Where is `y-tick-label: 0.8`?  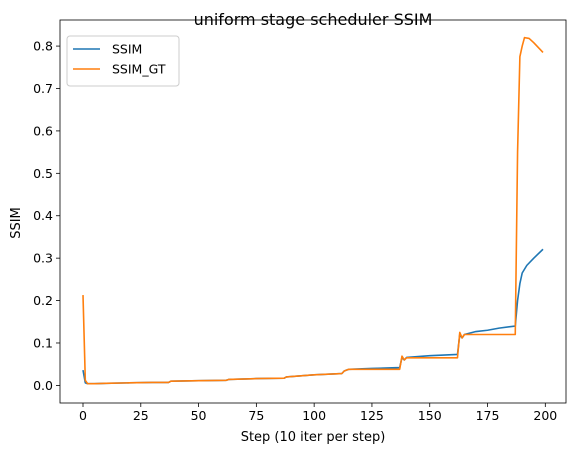 y-tick-label: 0.8 is located at coordinates (43, 46).